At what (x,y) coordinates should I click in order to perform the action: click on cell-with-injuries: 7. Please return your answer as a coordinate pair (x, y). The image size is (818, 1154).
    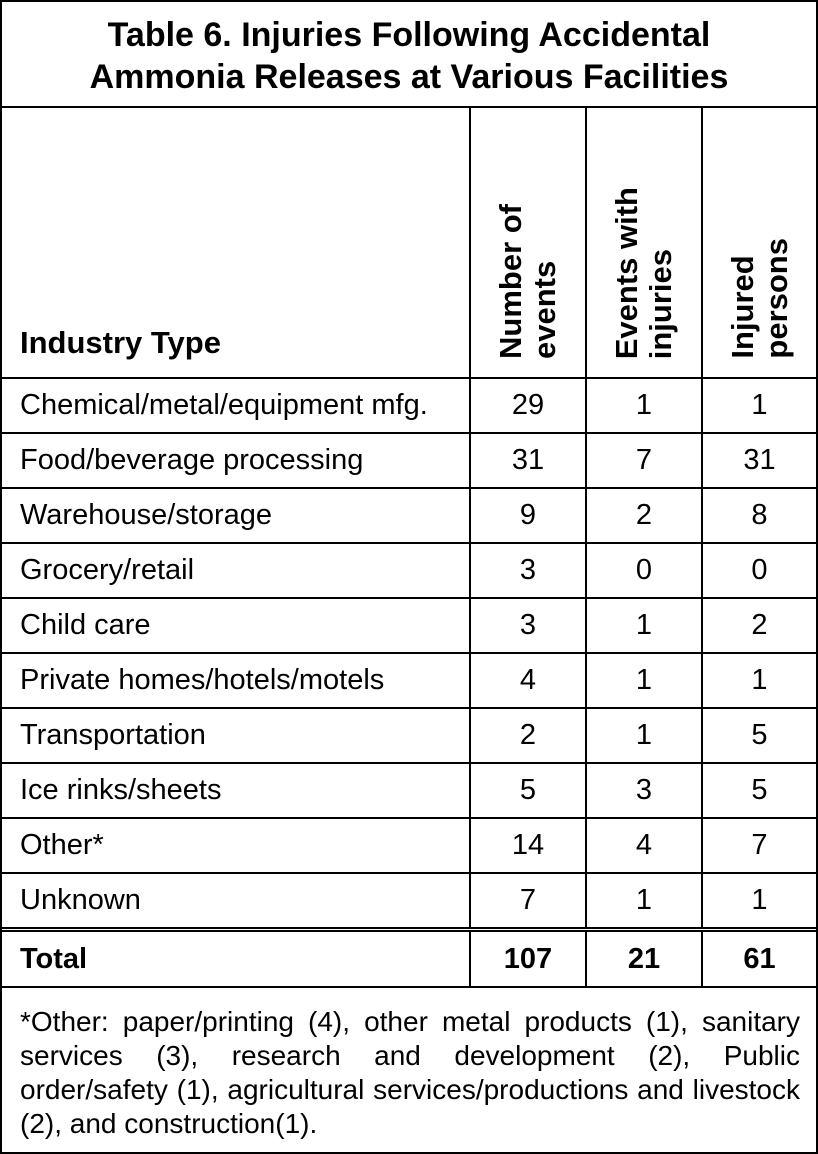
    Looking at the image, I should click on (644, 460).